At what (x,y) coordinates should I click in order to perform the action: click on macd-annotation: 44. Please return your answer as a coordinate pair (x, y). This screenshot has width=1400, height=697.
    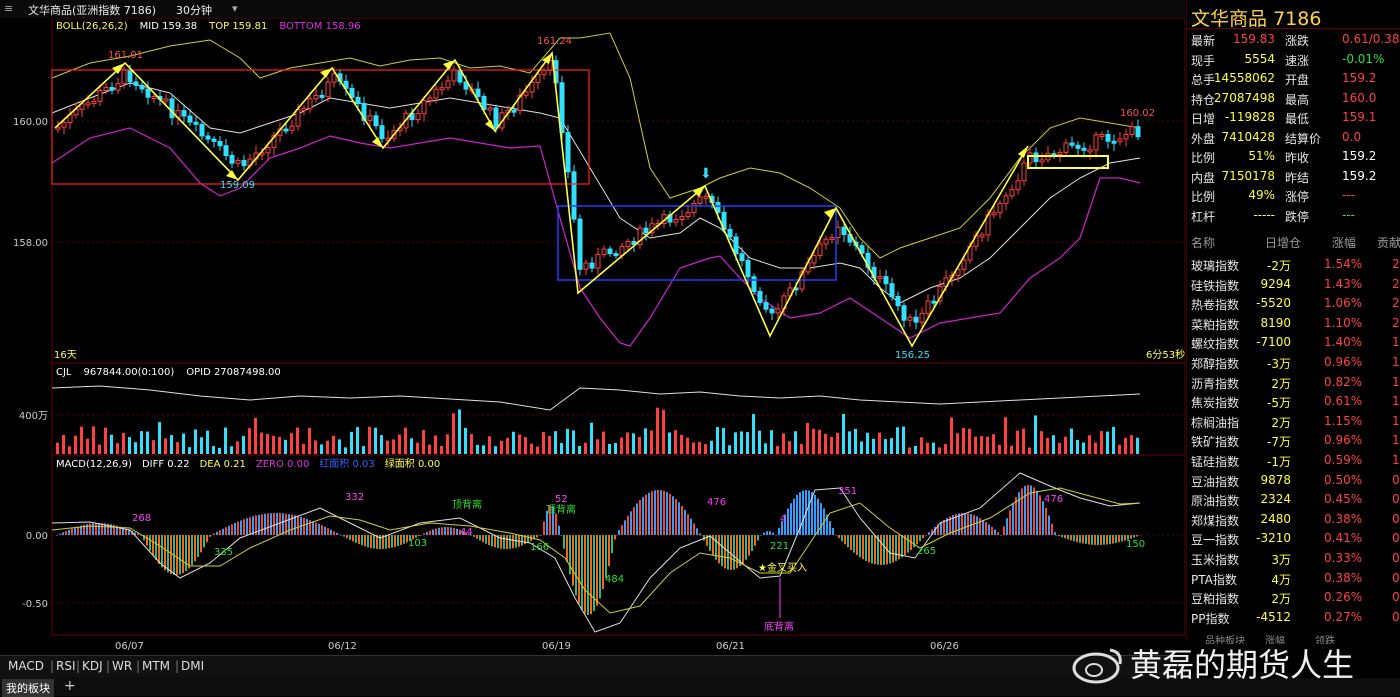
    Looking at the image, I should click on (466, 532).